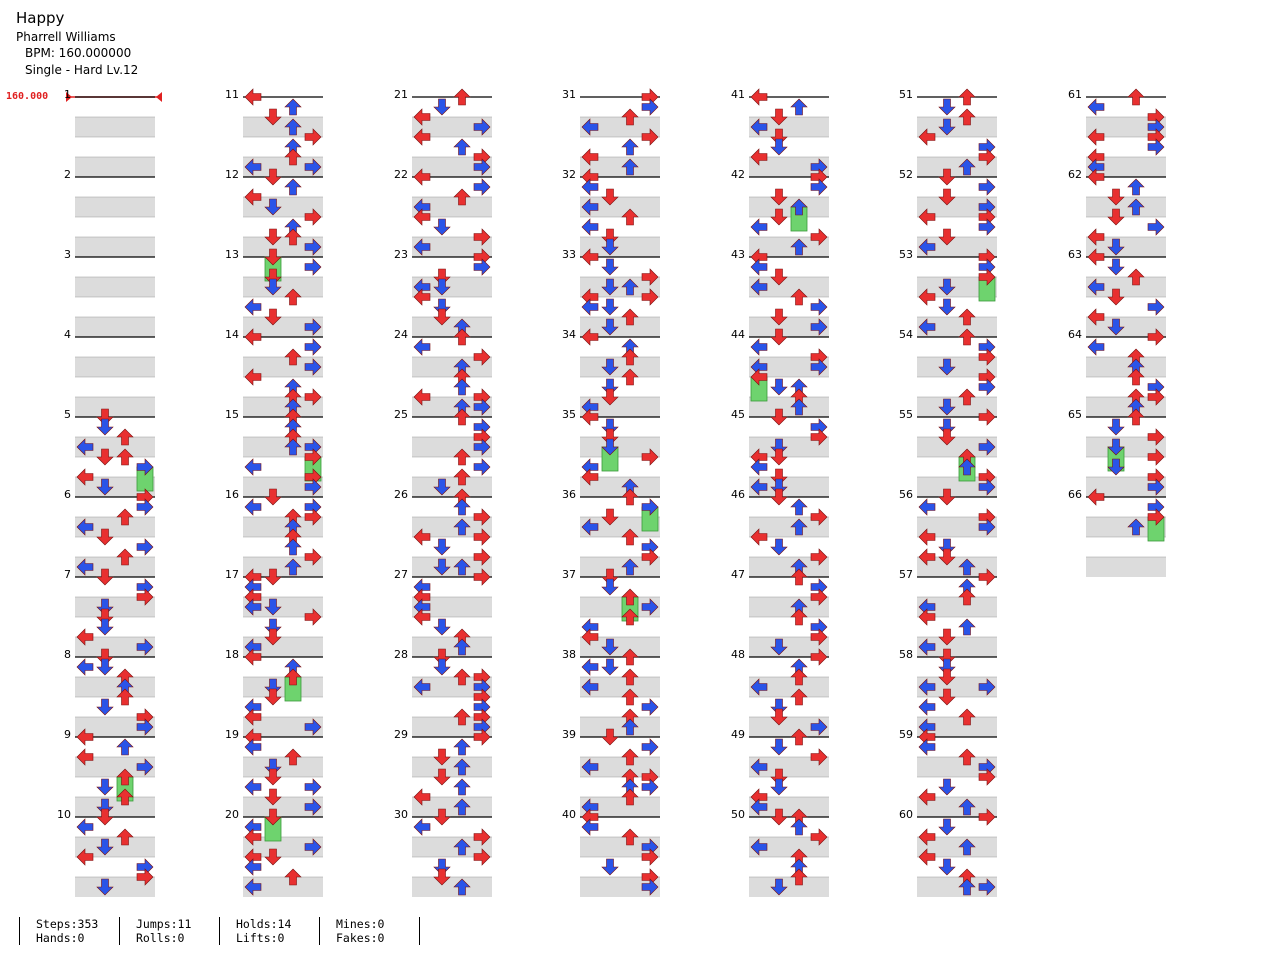 The height and width of the screenshot is (961, 1280). I want to click on measure-number: 63, so click(1075, 254).